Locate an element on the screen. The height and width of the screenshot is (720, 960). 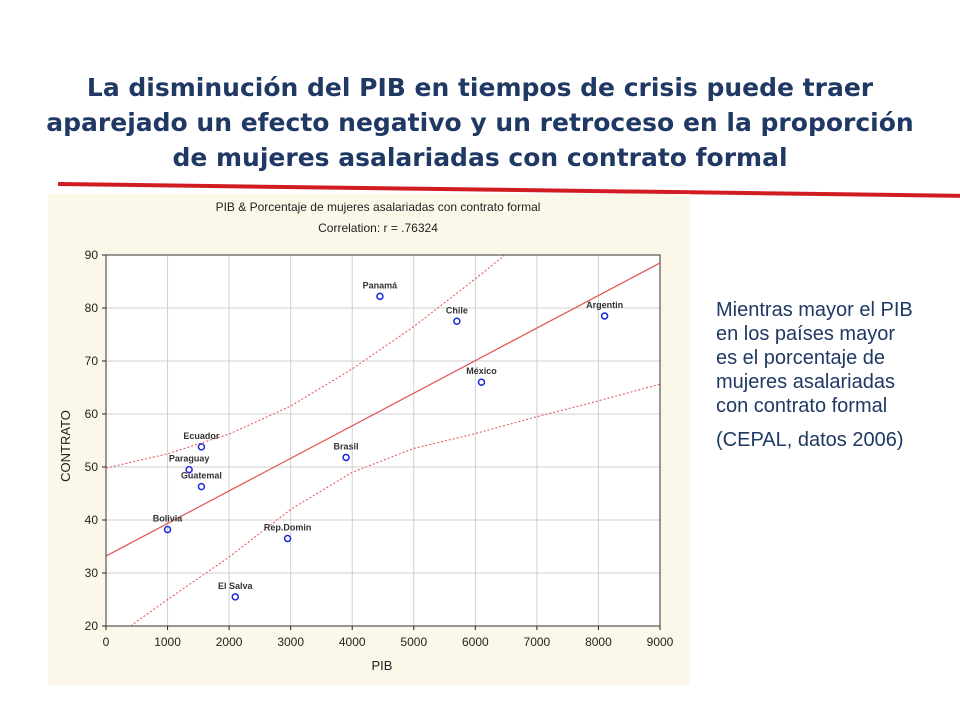
y-tick-label: 40 is located at coordinates (92, 520).